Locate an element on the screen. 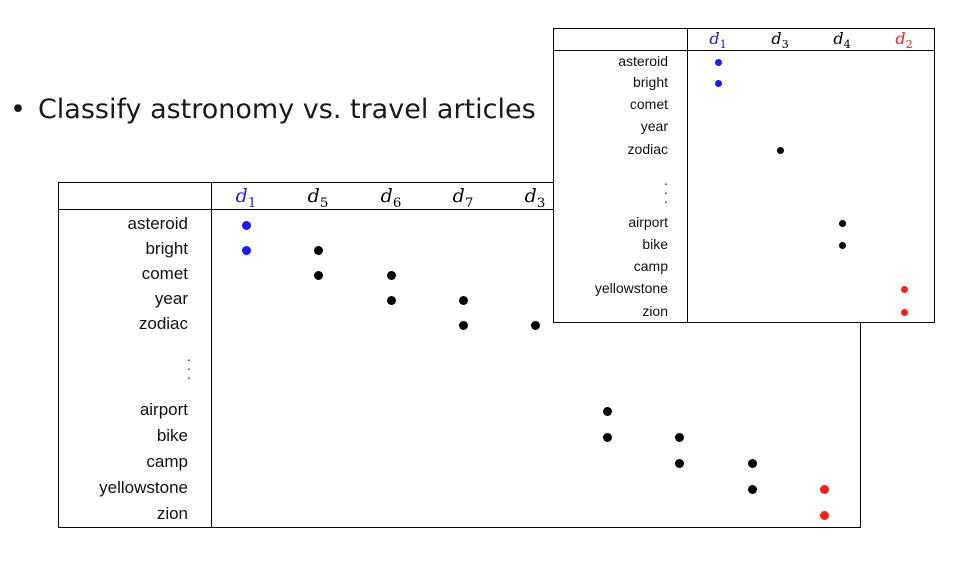 The height and width of the screenshot is (562, 958). small-row-label: zodiac is located at coordinates (647, 149).